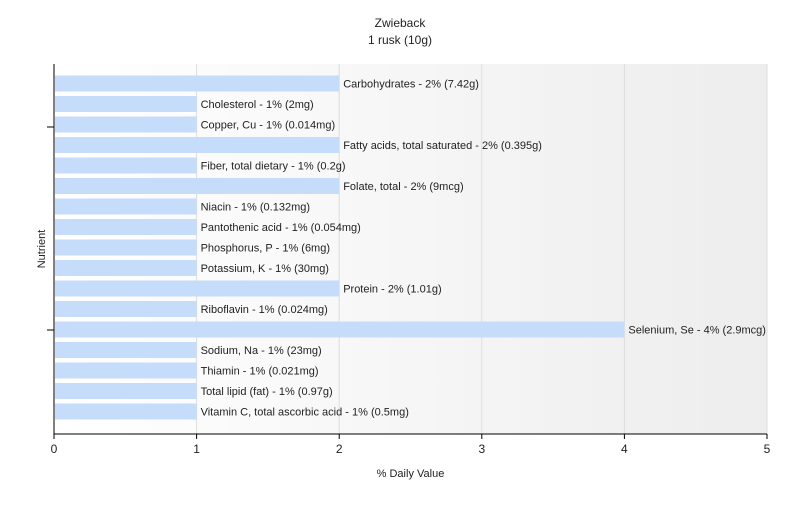  What do you see at coordinates (403, 187) in the screenshot?
I see `bar-label: Folate, total - 2% (9mcg)` at bounding box center [403, 187].